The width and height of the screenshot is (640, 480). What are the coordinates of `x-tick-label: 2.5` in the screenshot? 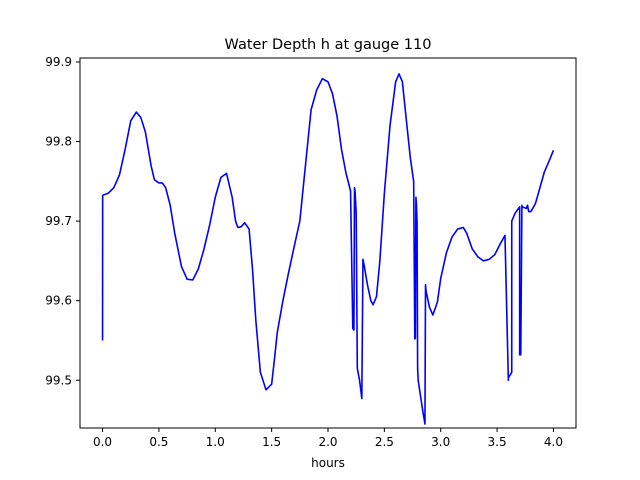 It's located at (384, 442).